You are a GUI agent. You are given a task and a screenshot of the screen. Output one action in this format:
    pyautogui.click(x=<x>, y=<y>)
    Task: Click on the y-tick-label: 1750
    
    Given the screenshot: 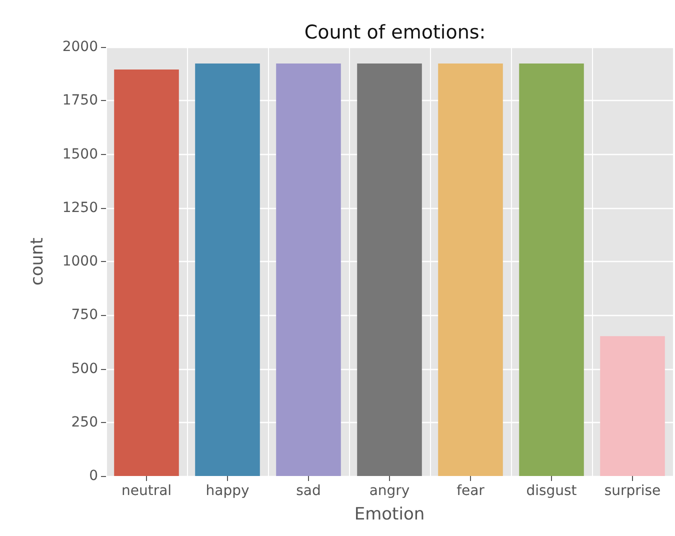 What is the action you would take?
    pyautogui.click(x=80, y=100)
    